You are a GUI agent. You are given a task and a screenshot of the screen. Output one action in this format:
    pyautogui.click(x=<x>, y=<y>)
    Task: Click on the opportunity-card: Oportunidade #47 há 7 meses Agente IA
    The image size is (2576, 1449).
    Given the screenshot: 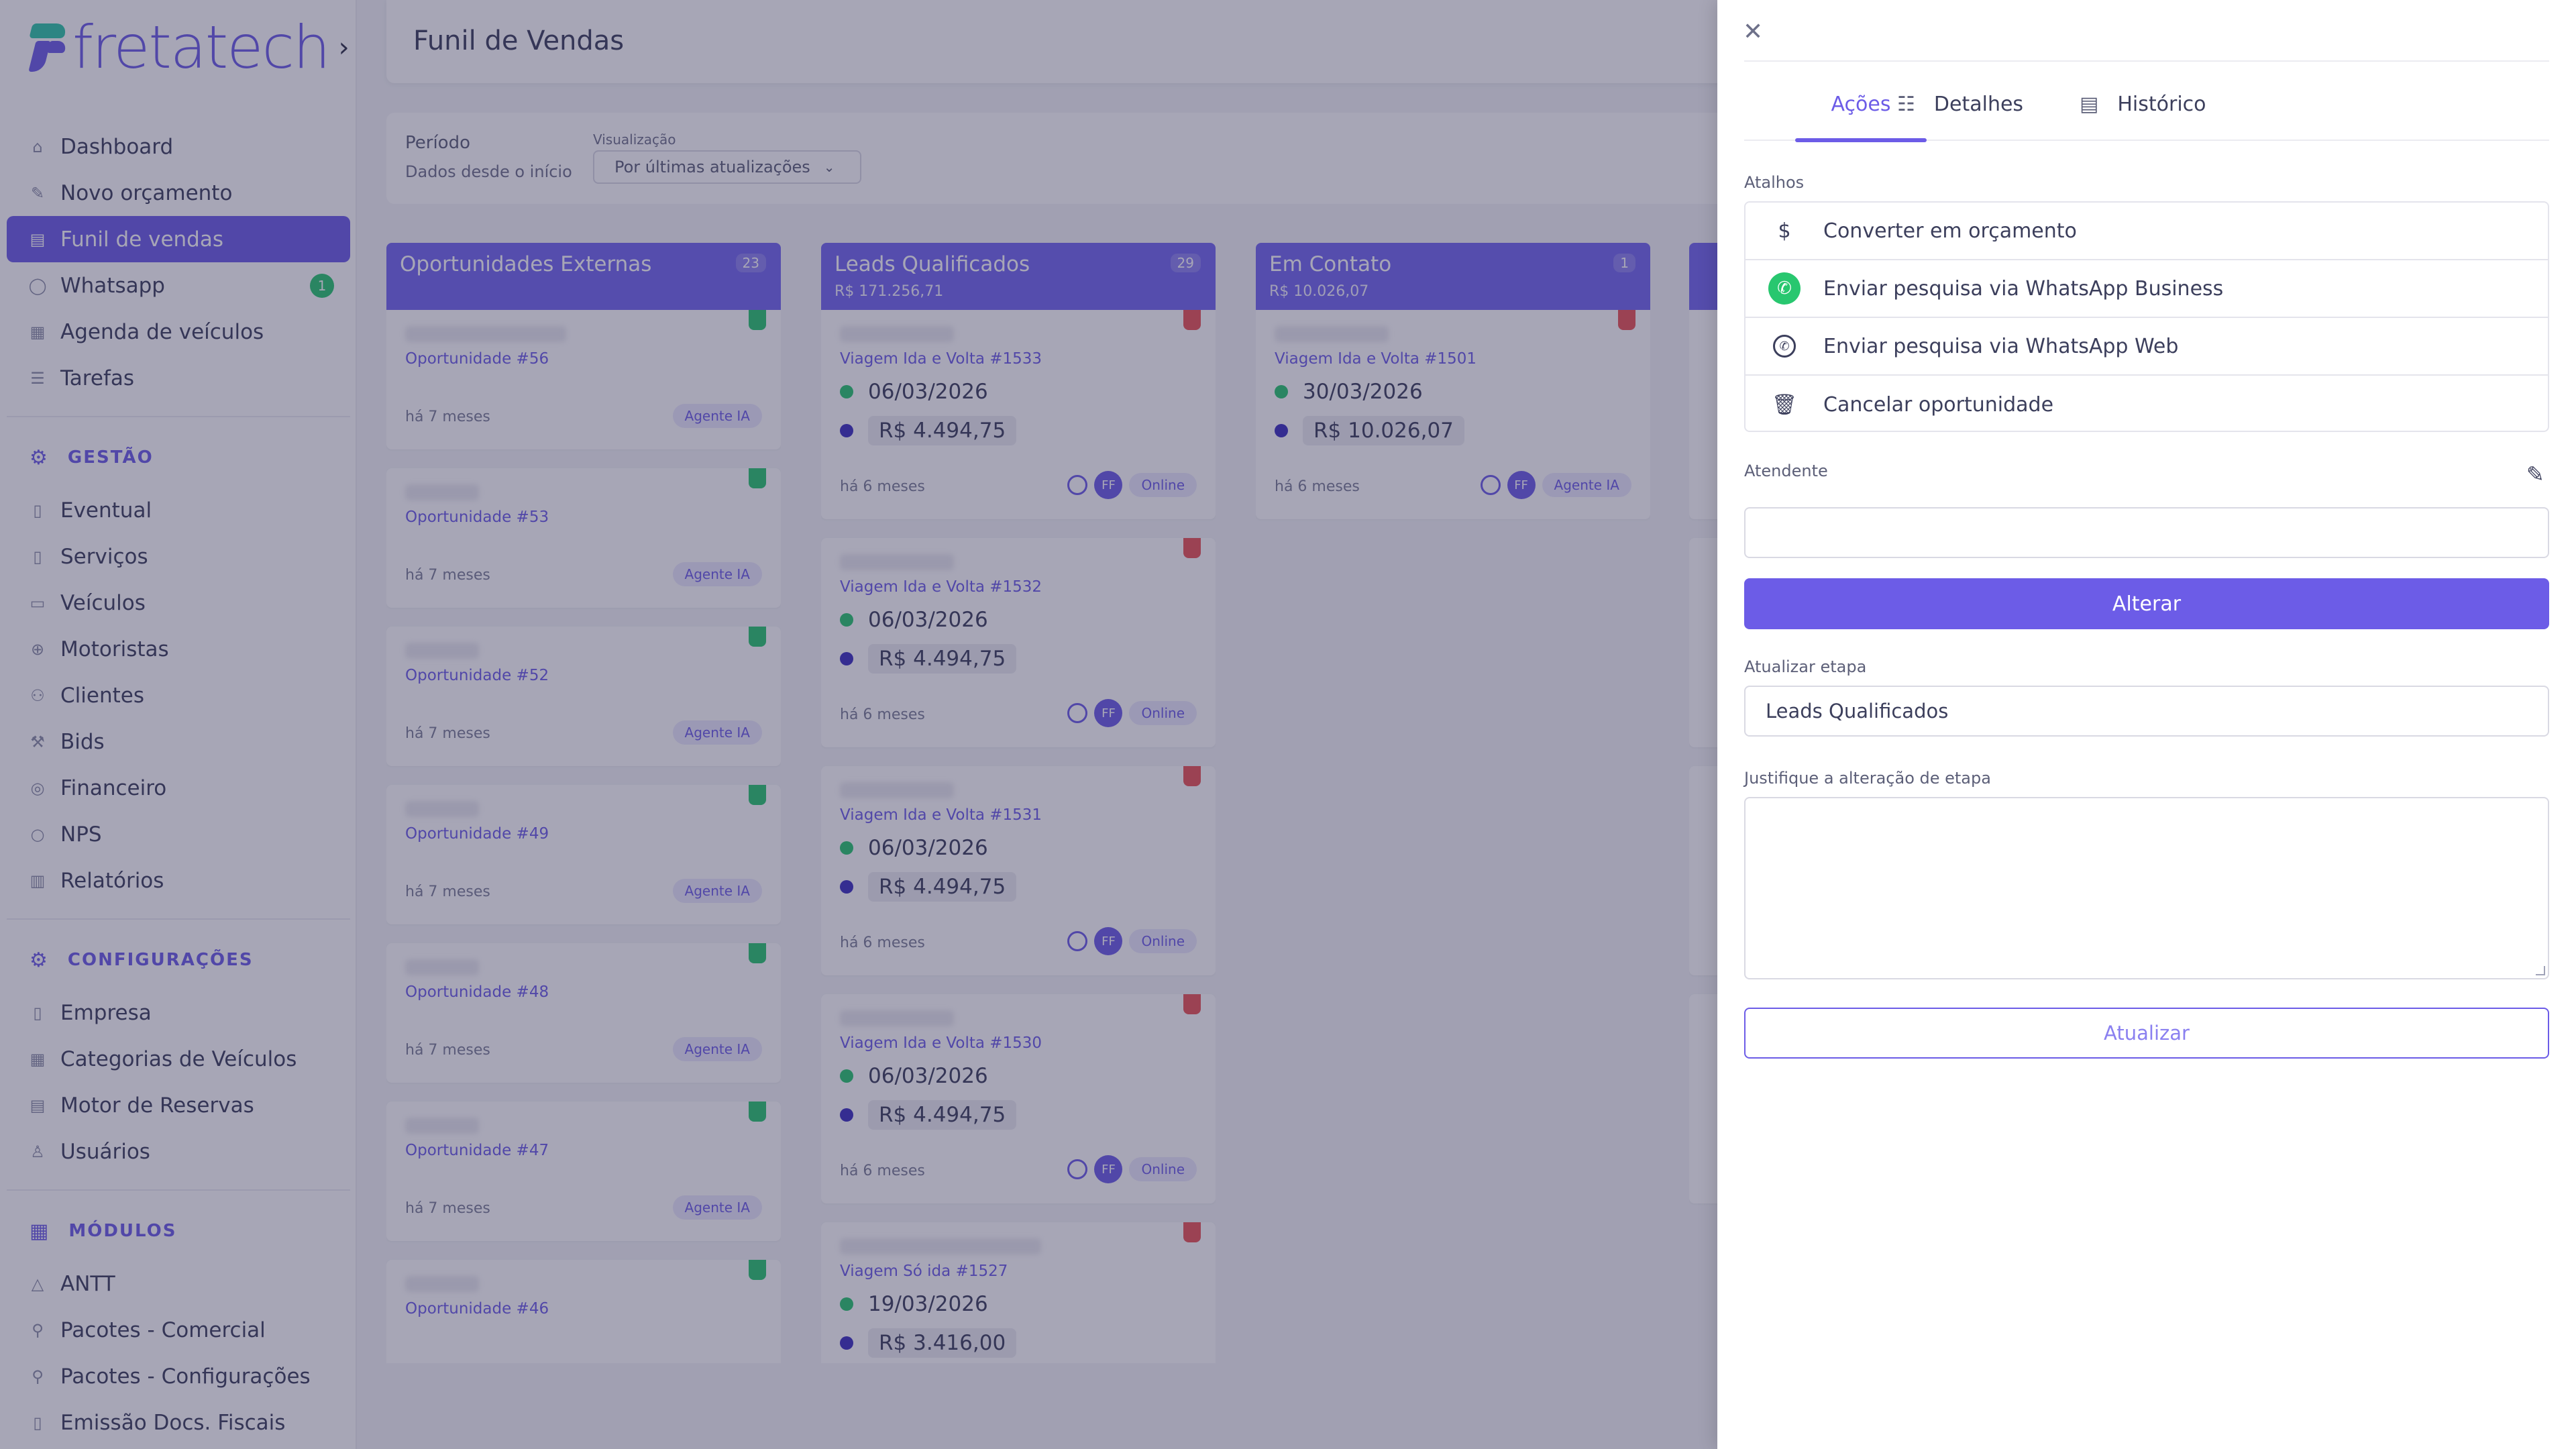 What is the action you would take?
    pyautogui.click(x=583, y=1171)
    